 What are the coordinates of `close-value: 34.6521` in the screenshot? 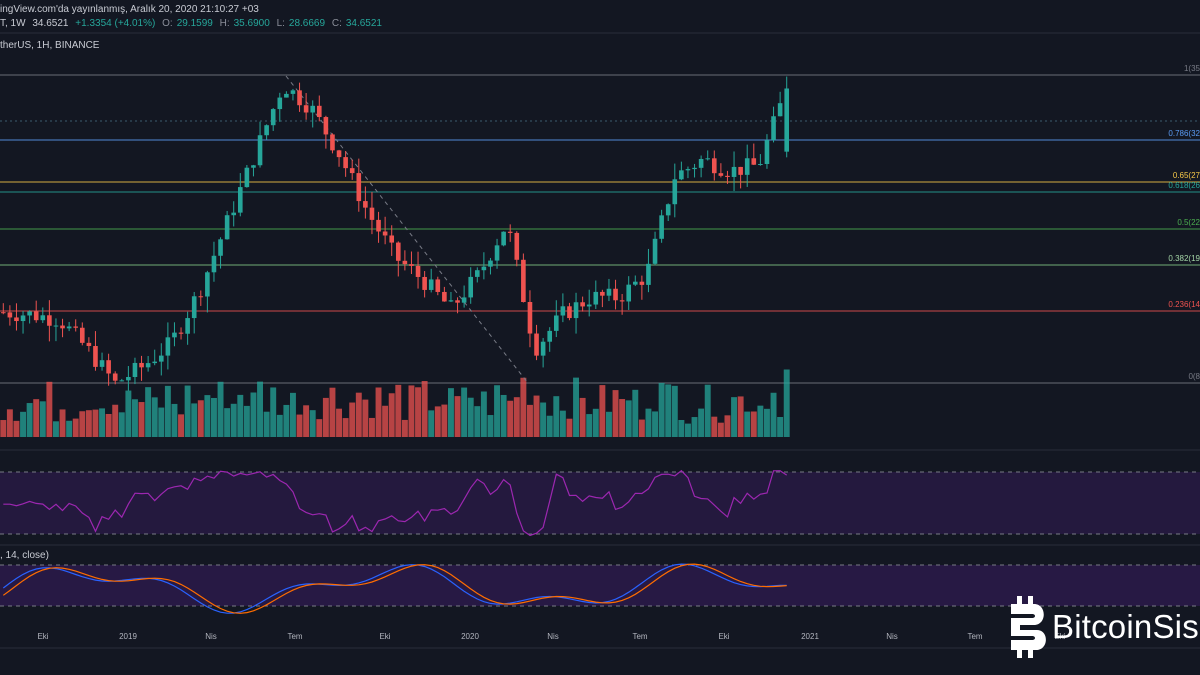 It's located at (363, 23).